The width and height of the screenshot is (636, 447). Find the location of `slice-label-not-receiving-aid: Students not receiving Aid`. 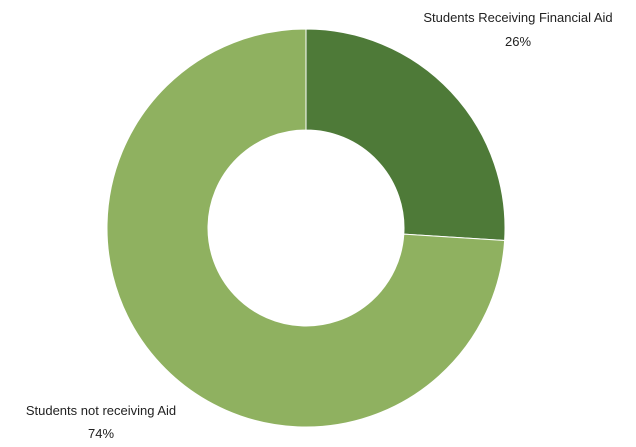

slice-label-not-receiving-aid: Students not receiving Aid is located at coordinates (101, 410).